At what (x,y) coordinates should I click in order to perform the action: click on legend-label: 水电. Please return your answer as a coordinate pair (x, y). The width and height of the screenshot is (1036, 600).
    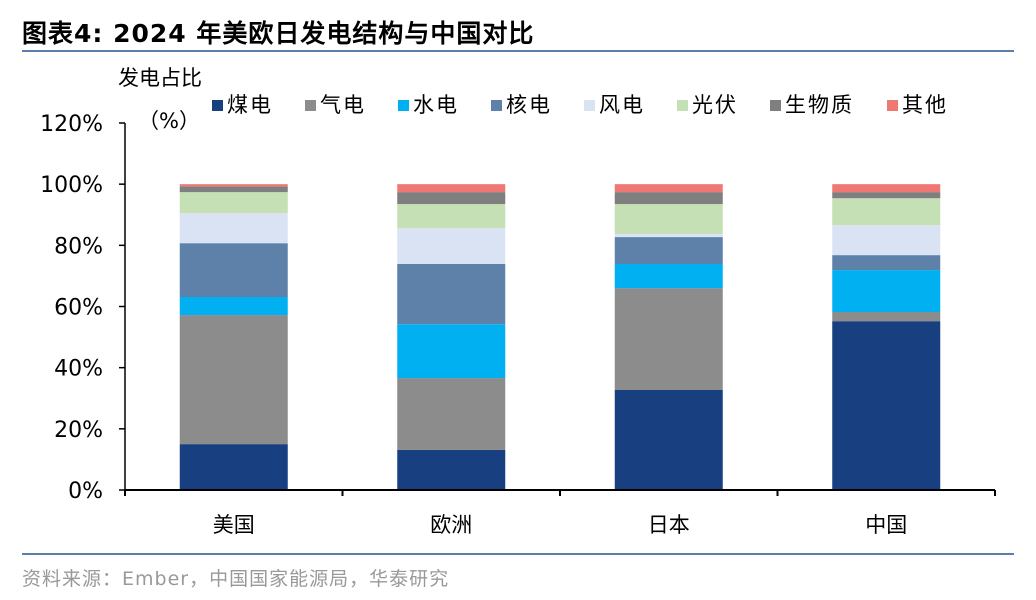
    Looking at the image, I should click on (436, 105).